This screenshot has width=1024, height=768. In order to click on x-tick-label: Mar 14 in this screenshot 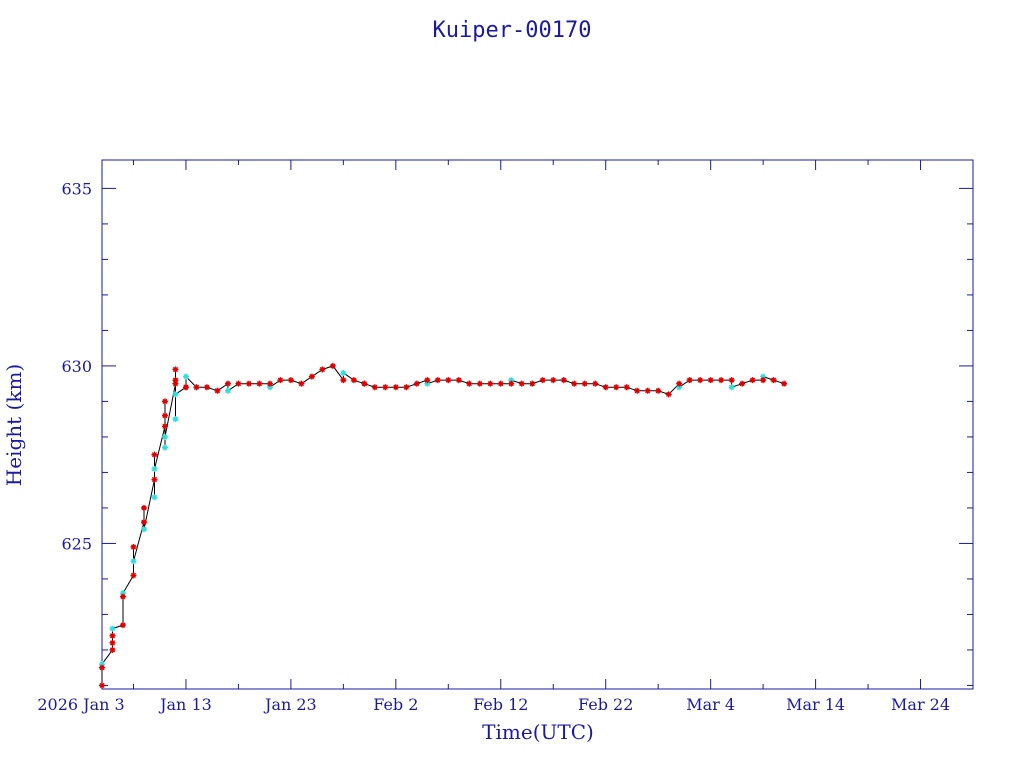, I will do `click(815, 704)`.